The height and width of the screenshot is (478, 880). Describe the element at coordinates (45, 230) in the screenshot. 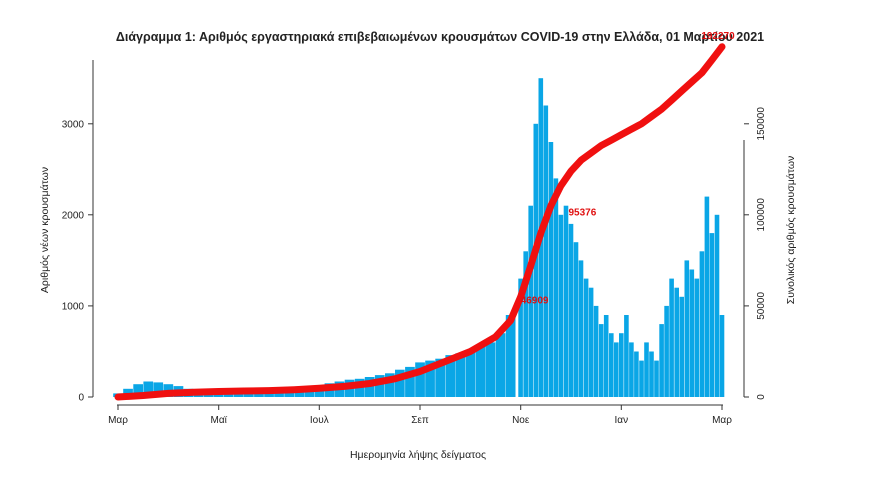

I see `left-y-axis-title: Αριθμός νέων κρουσμάτων` at that location.